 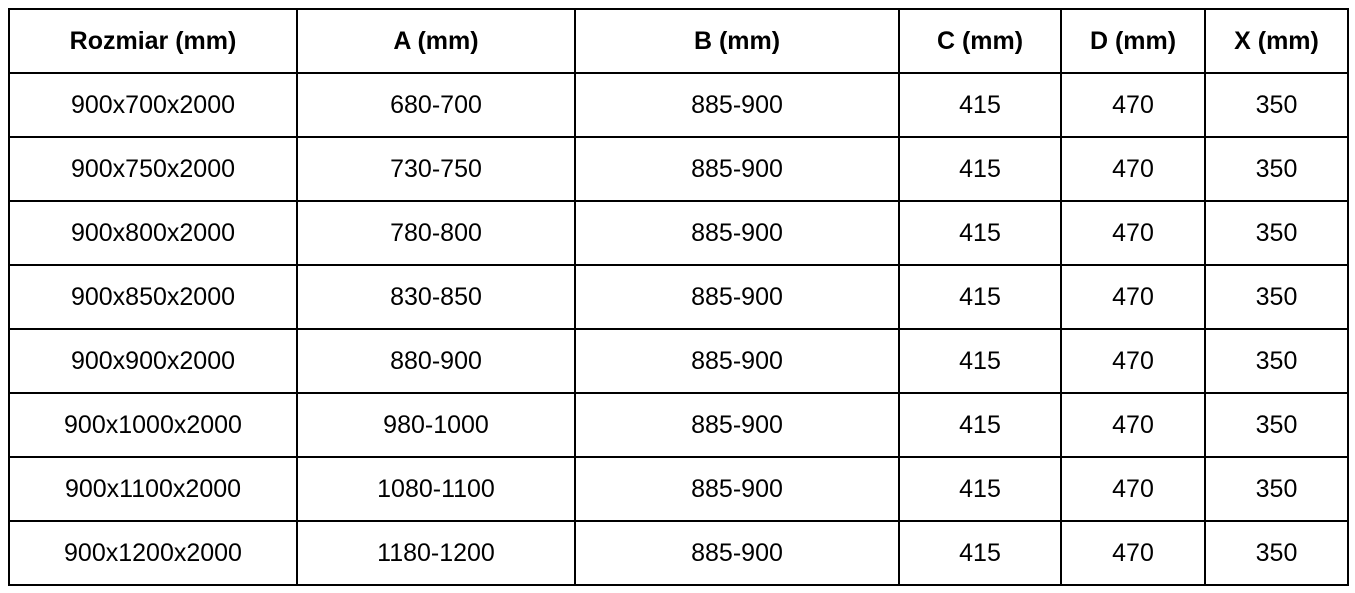 I want to click on table-cell: 1080-1100, so click(x=436, y=489).